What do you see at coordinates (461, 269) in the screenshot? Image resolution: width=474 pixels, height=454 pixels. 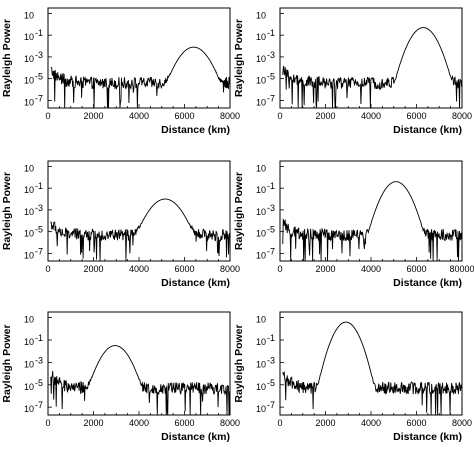 I see `x-tick-label: 80000` at bounding box center [461, 269].